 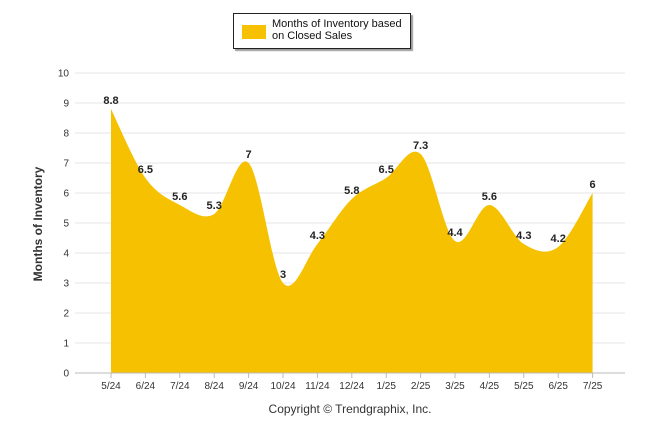 I want to click on y-tick-label: 2, so click(x=66, y=314).